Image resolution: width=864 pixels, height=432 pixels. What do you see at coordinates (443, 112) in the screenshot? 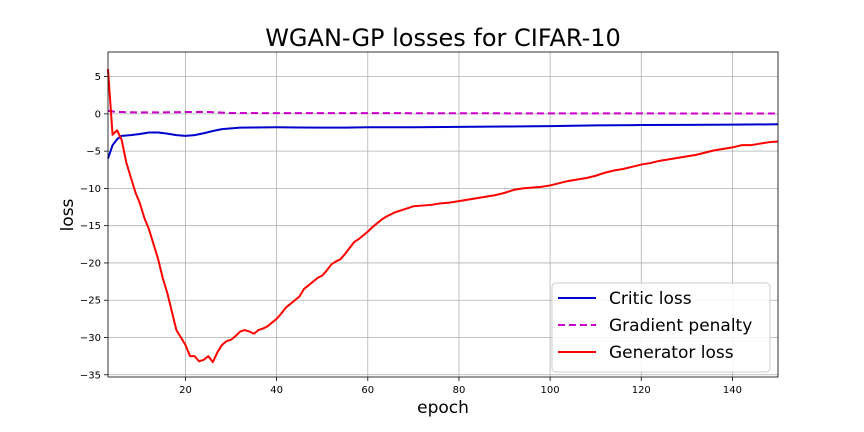
I see `gradient-penalty-line` at bounding box center [443, 112].